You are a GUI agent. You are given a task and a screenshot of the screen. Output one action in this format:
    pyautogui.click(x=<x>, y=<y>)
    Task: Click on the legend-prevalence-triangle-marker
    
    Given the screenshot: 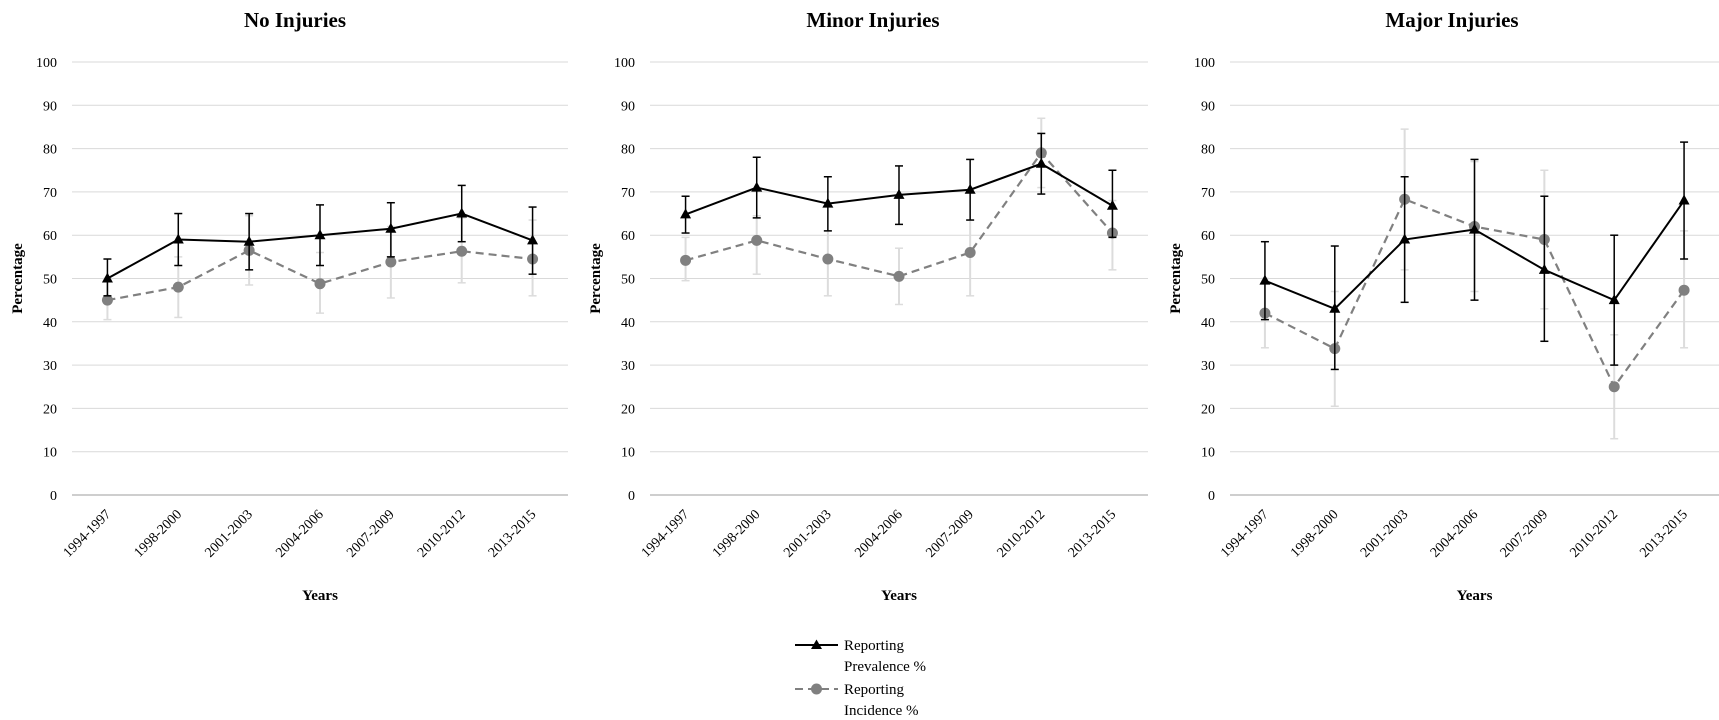 What is the action you would take?
    pyautogui.click(x=816, y=644)
    